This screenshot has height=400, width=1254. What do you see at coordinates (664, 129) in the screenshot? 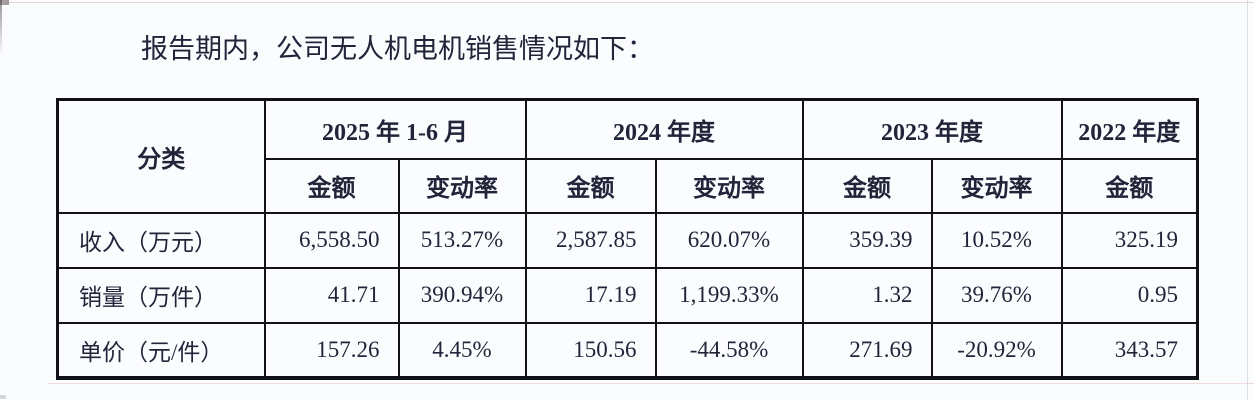
I see `column-header-2024: 2024 年度` at bounding box center [664, 129].